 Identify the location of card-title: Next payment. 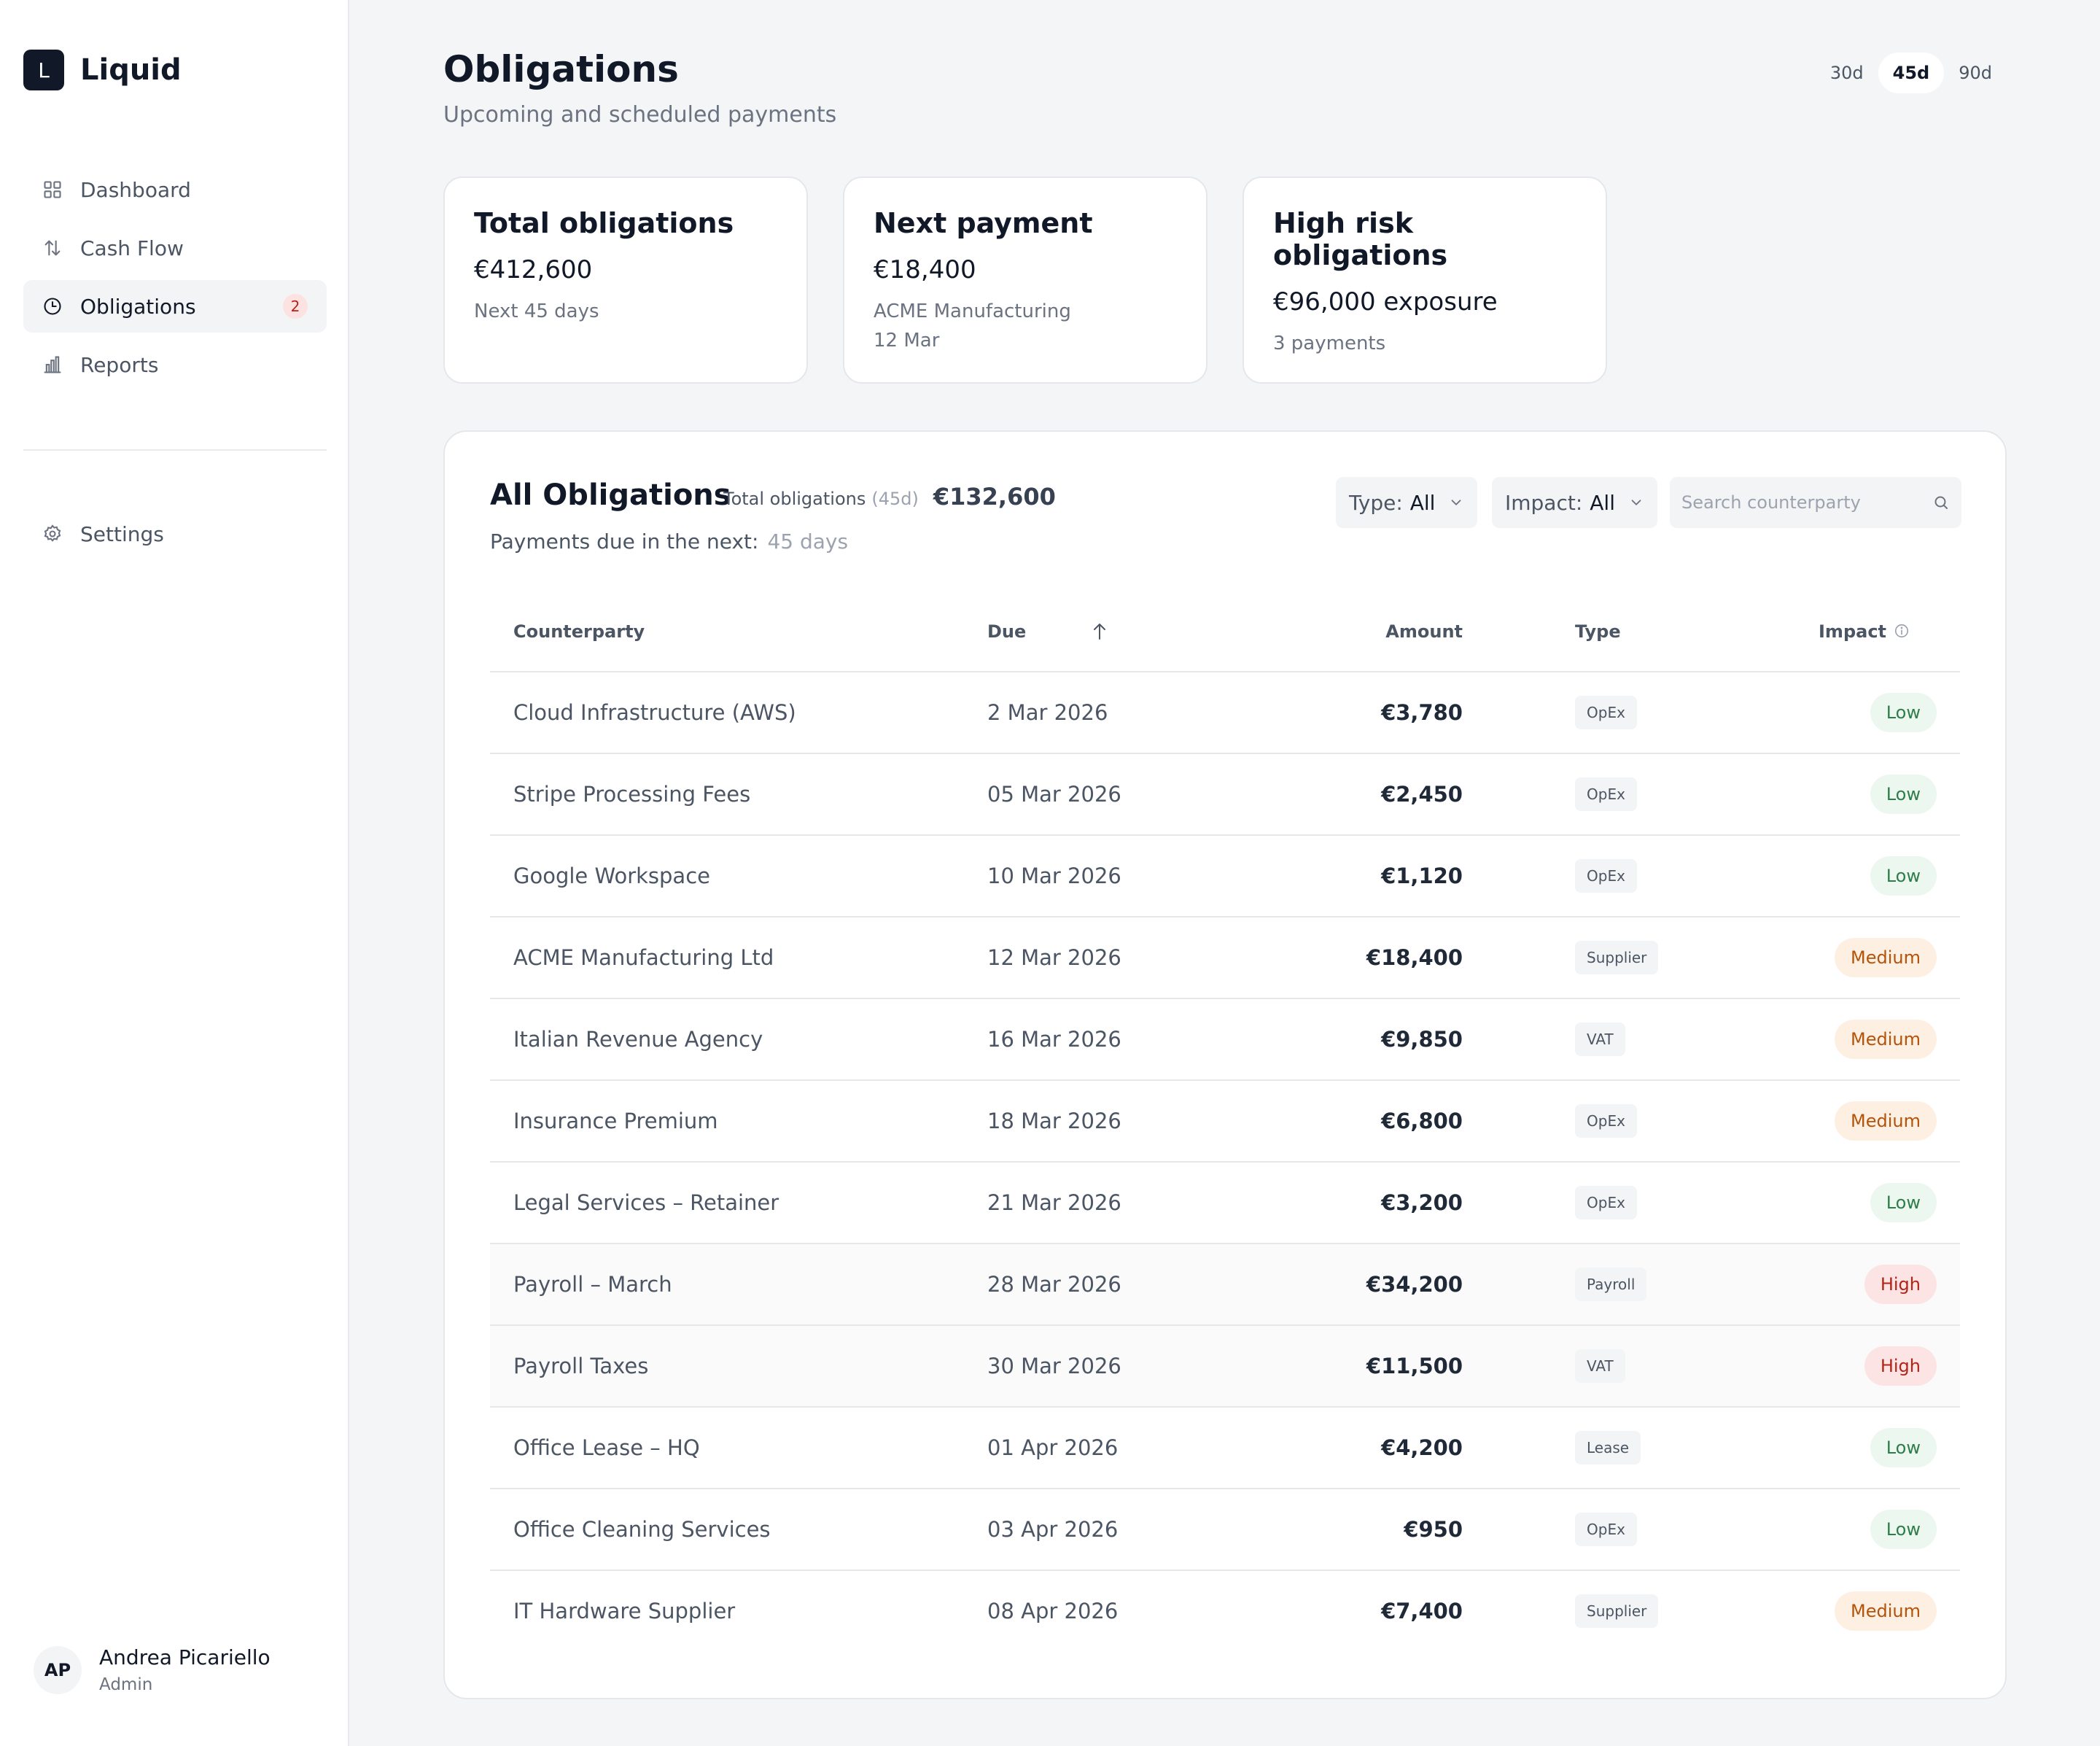
(983, 223).